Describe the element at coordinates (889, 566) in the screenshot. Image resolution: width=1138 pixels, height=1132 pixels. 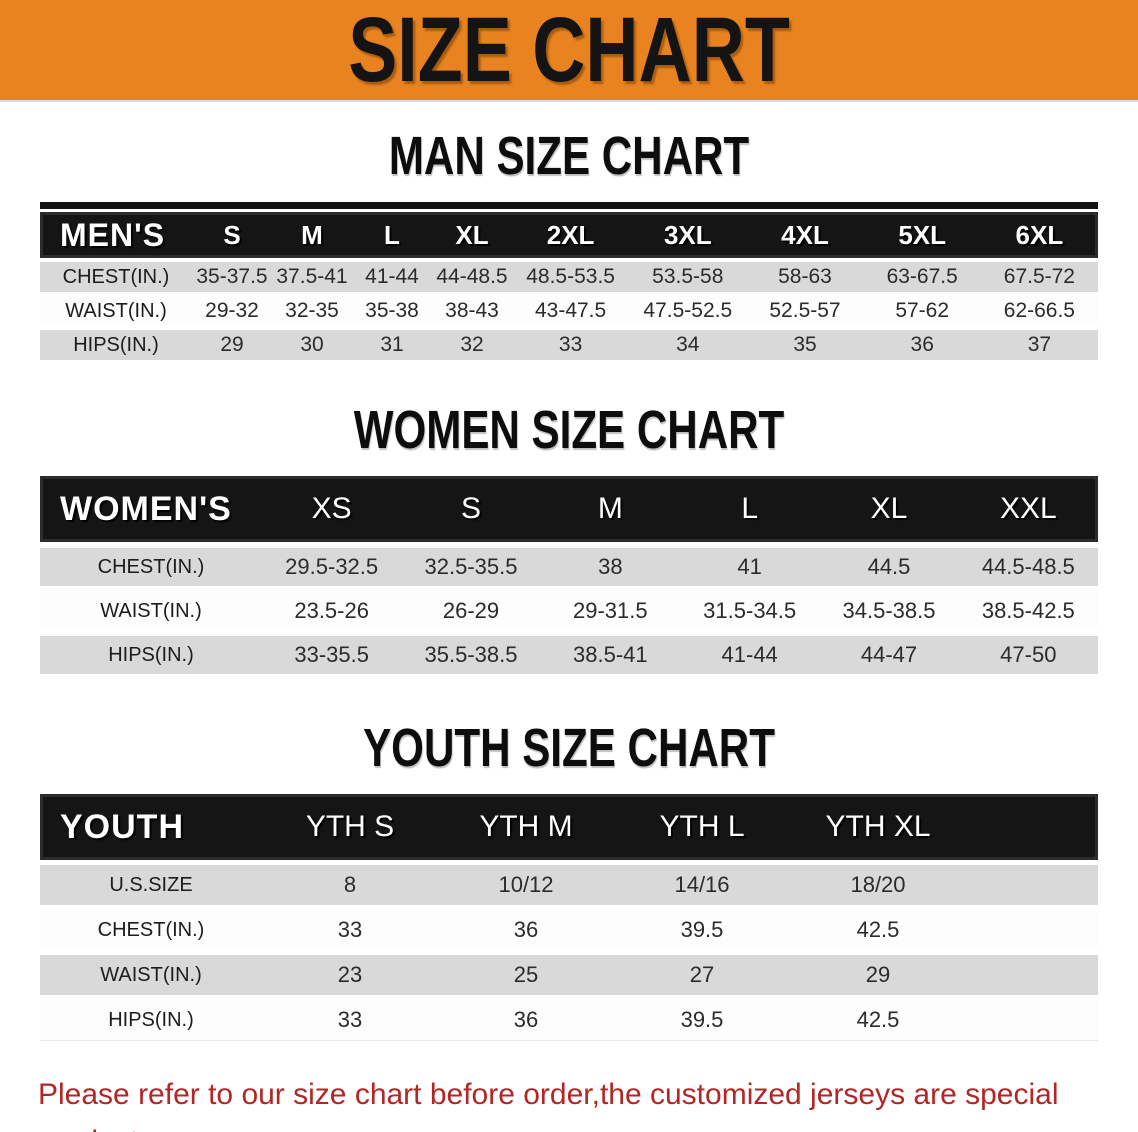
I see `womens-cell-5: 44.5` at that location.